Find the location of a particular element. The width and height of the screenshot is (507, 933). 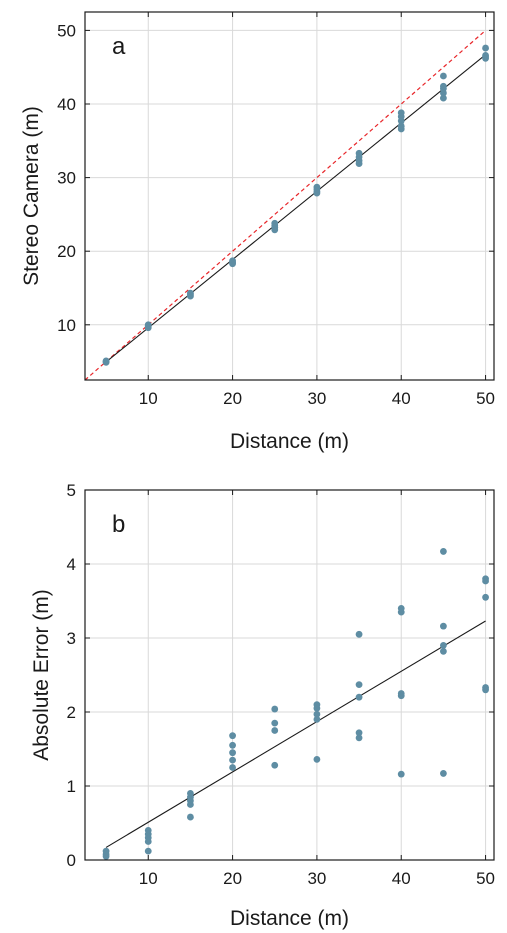

y-tick-label-a-50: 50 is located at coordinates (66, 30).